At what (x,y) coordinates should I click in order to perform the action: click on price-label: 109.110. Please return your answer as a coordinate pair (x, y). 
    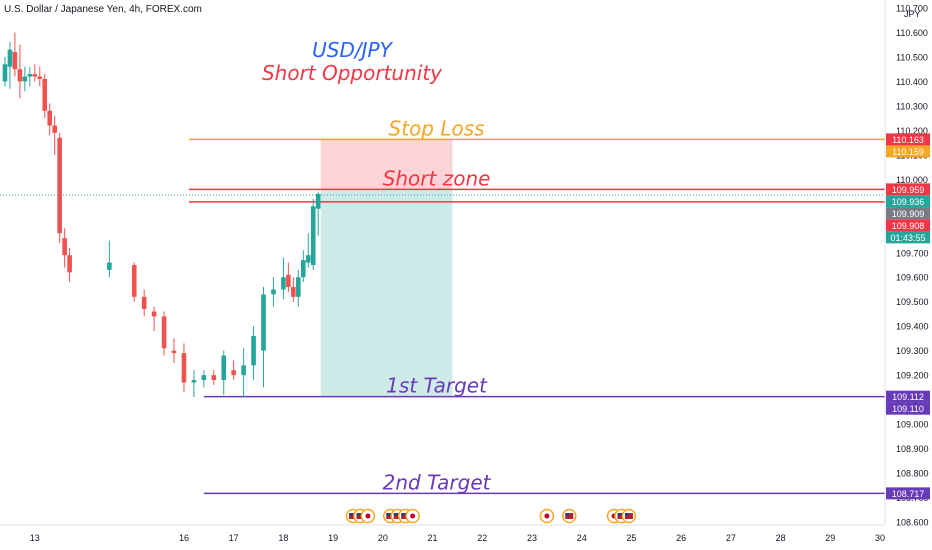
    Looking at the image, I should click on (908, 409).